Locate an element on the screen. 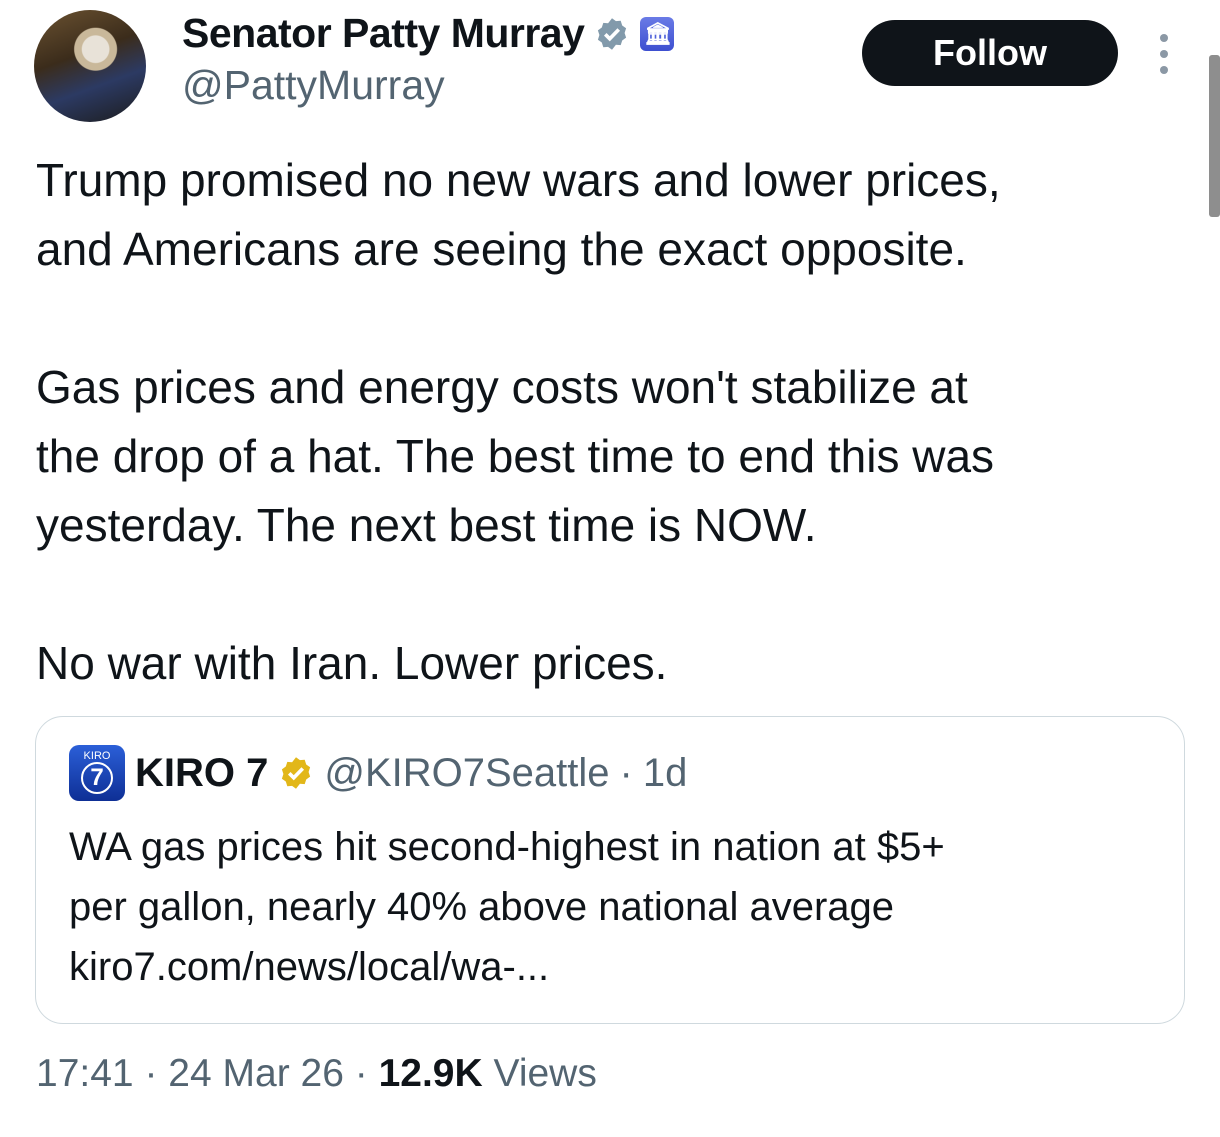  quoted-tweet-header: KIRO 7 KIRO 7 @KIRO7Seattle · 1d is located at coordinates (378, 773).